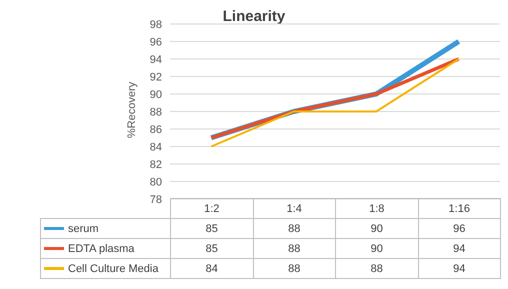 The height and width of the screenshot is (289, 508). Describe the element at coordinates (156, 42) in the screenshot. I see `y-tick-label: 96` at that location.